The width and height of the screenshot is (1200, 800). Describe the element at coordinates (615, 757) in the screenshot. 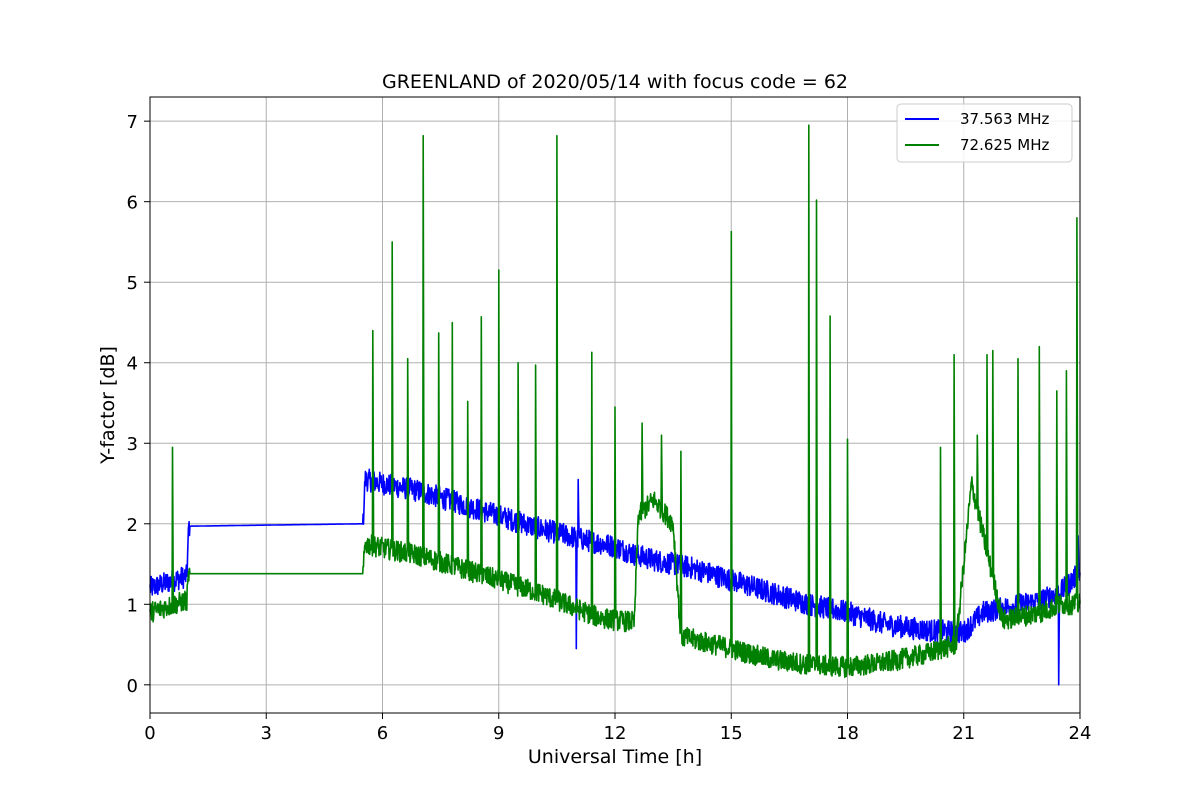

I see `x-axis-label: Universal Time [h]` at that location.